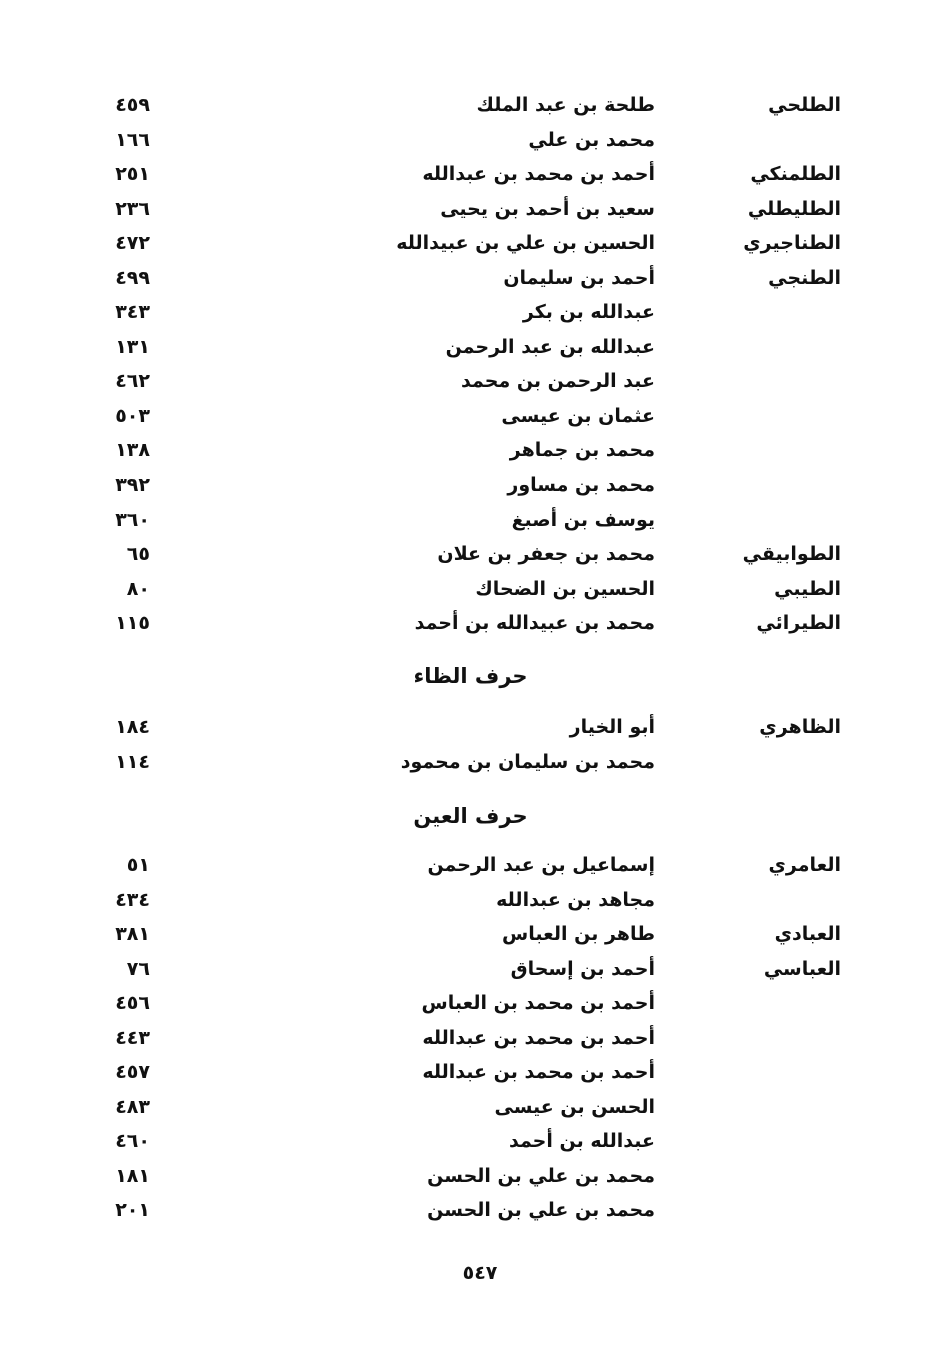  I want to click on index-entry: محمد بن علي بن الحسن ١٨١, so click(470, 1176).